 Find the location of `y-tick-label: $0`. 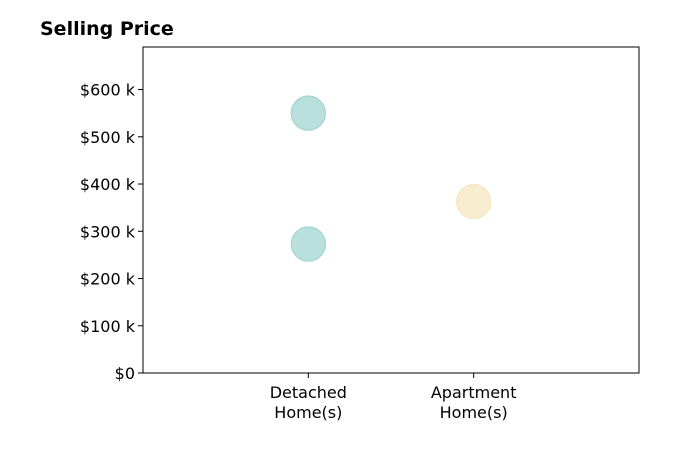

y-tick-label: $0 is located at coordinates (125, 373).